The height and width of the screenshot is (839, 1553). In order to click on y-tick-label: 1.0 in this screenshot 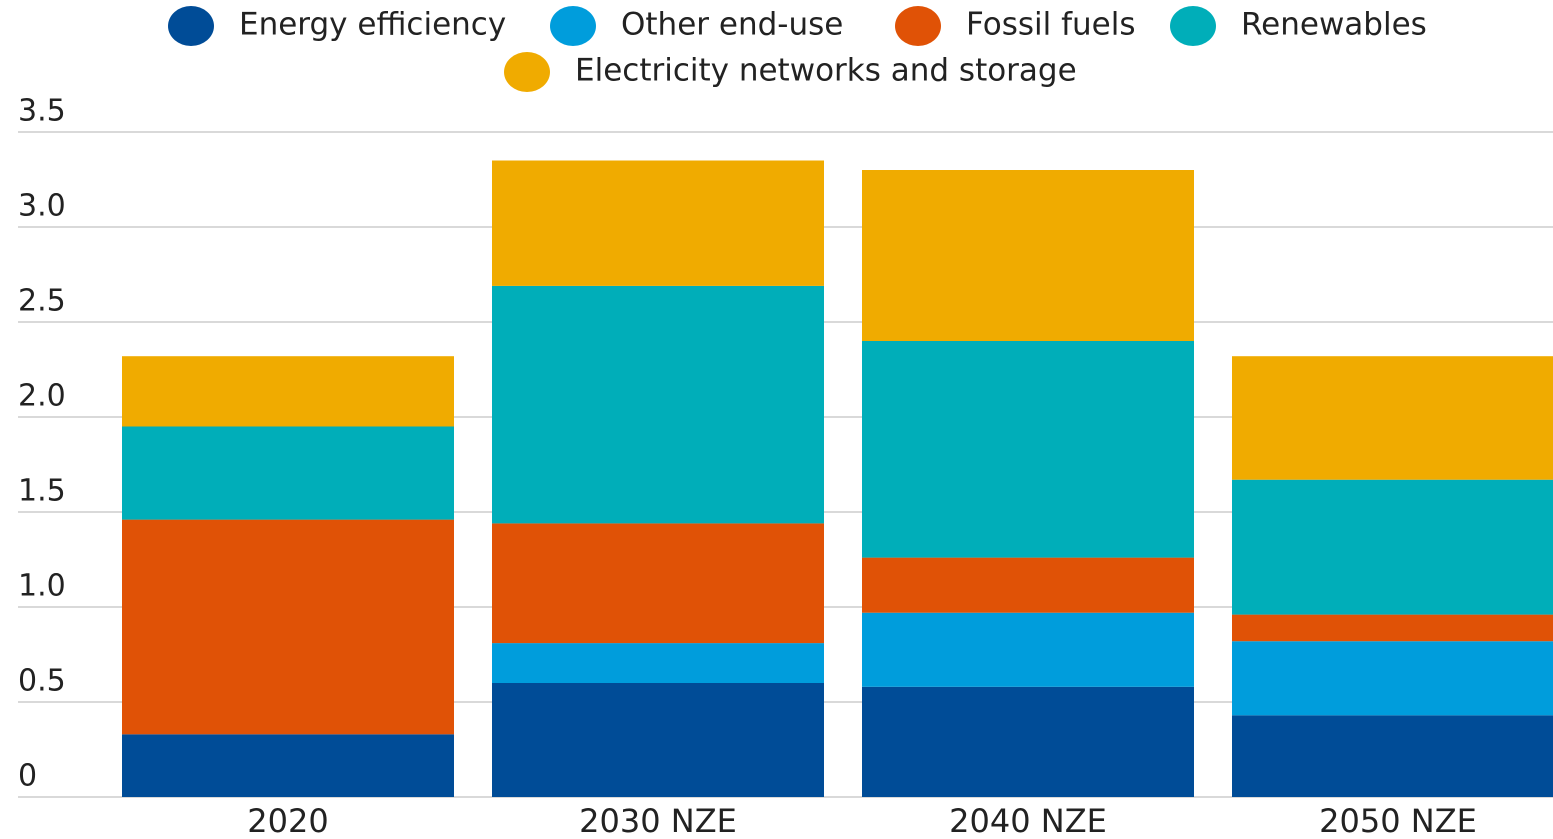, I will do `click(42, 586)`.